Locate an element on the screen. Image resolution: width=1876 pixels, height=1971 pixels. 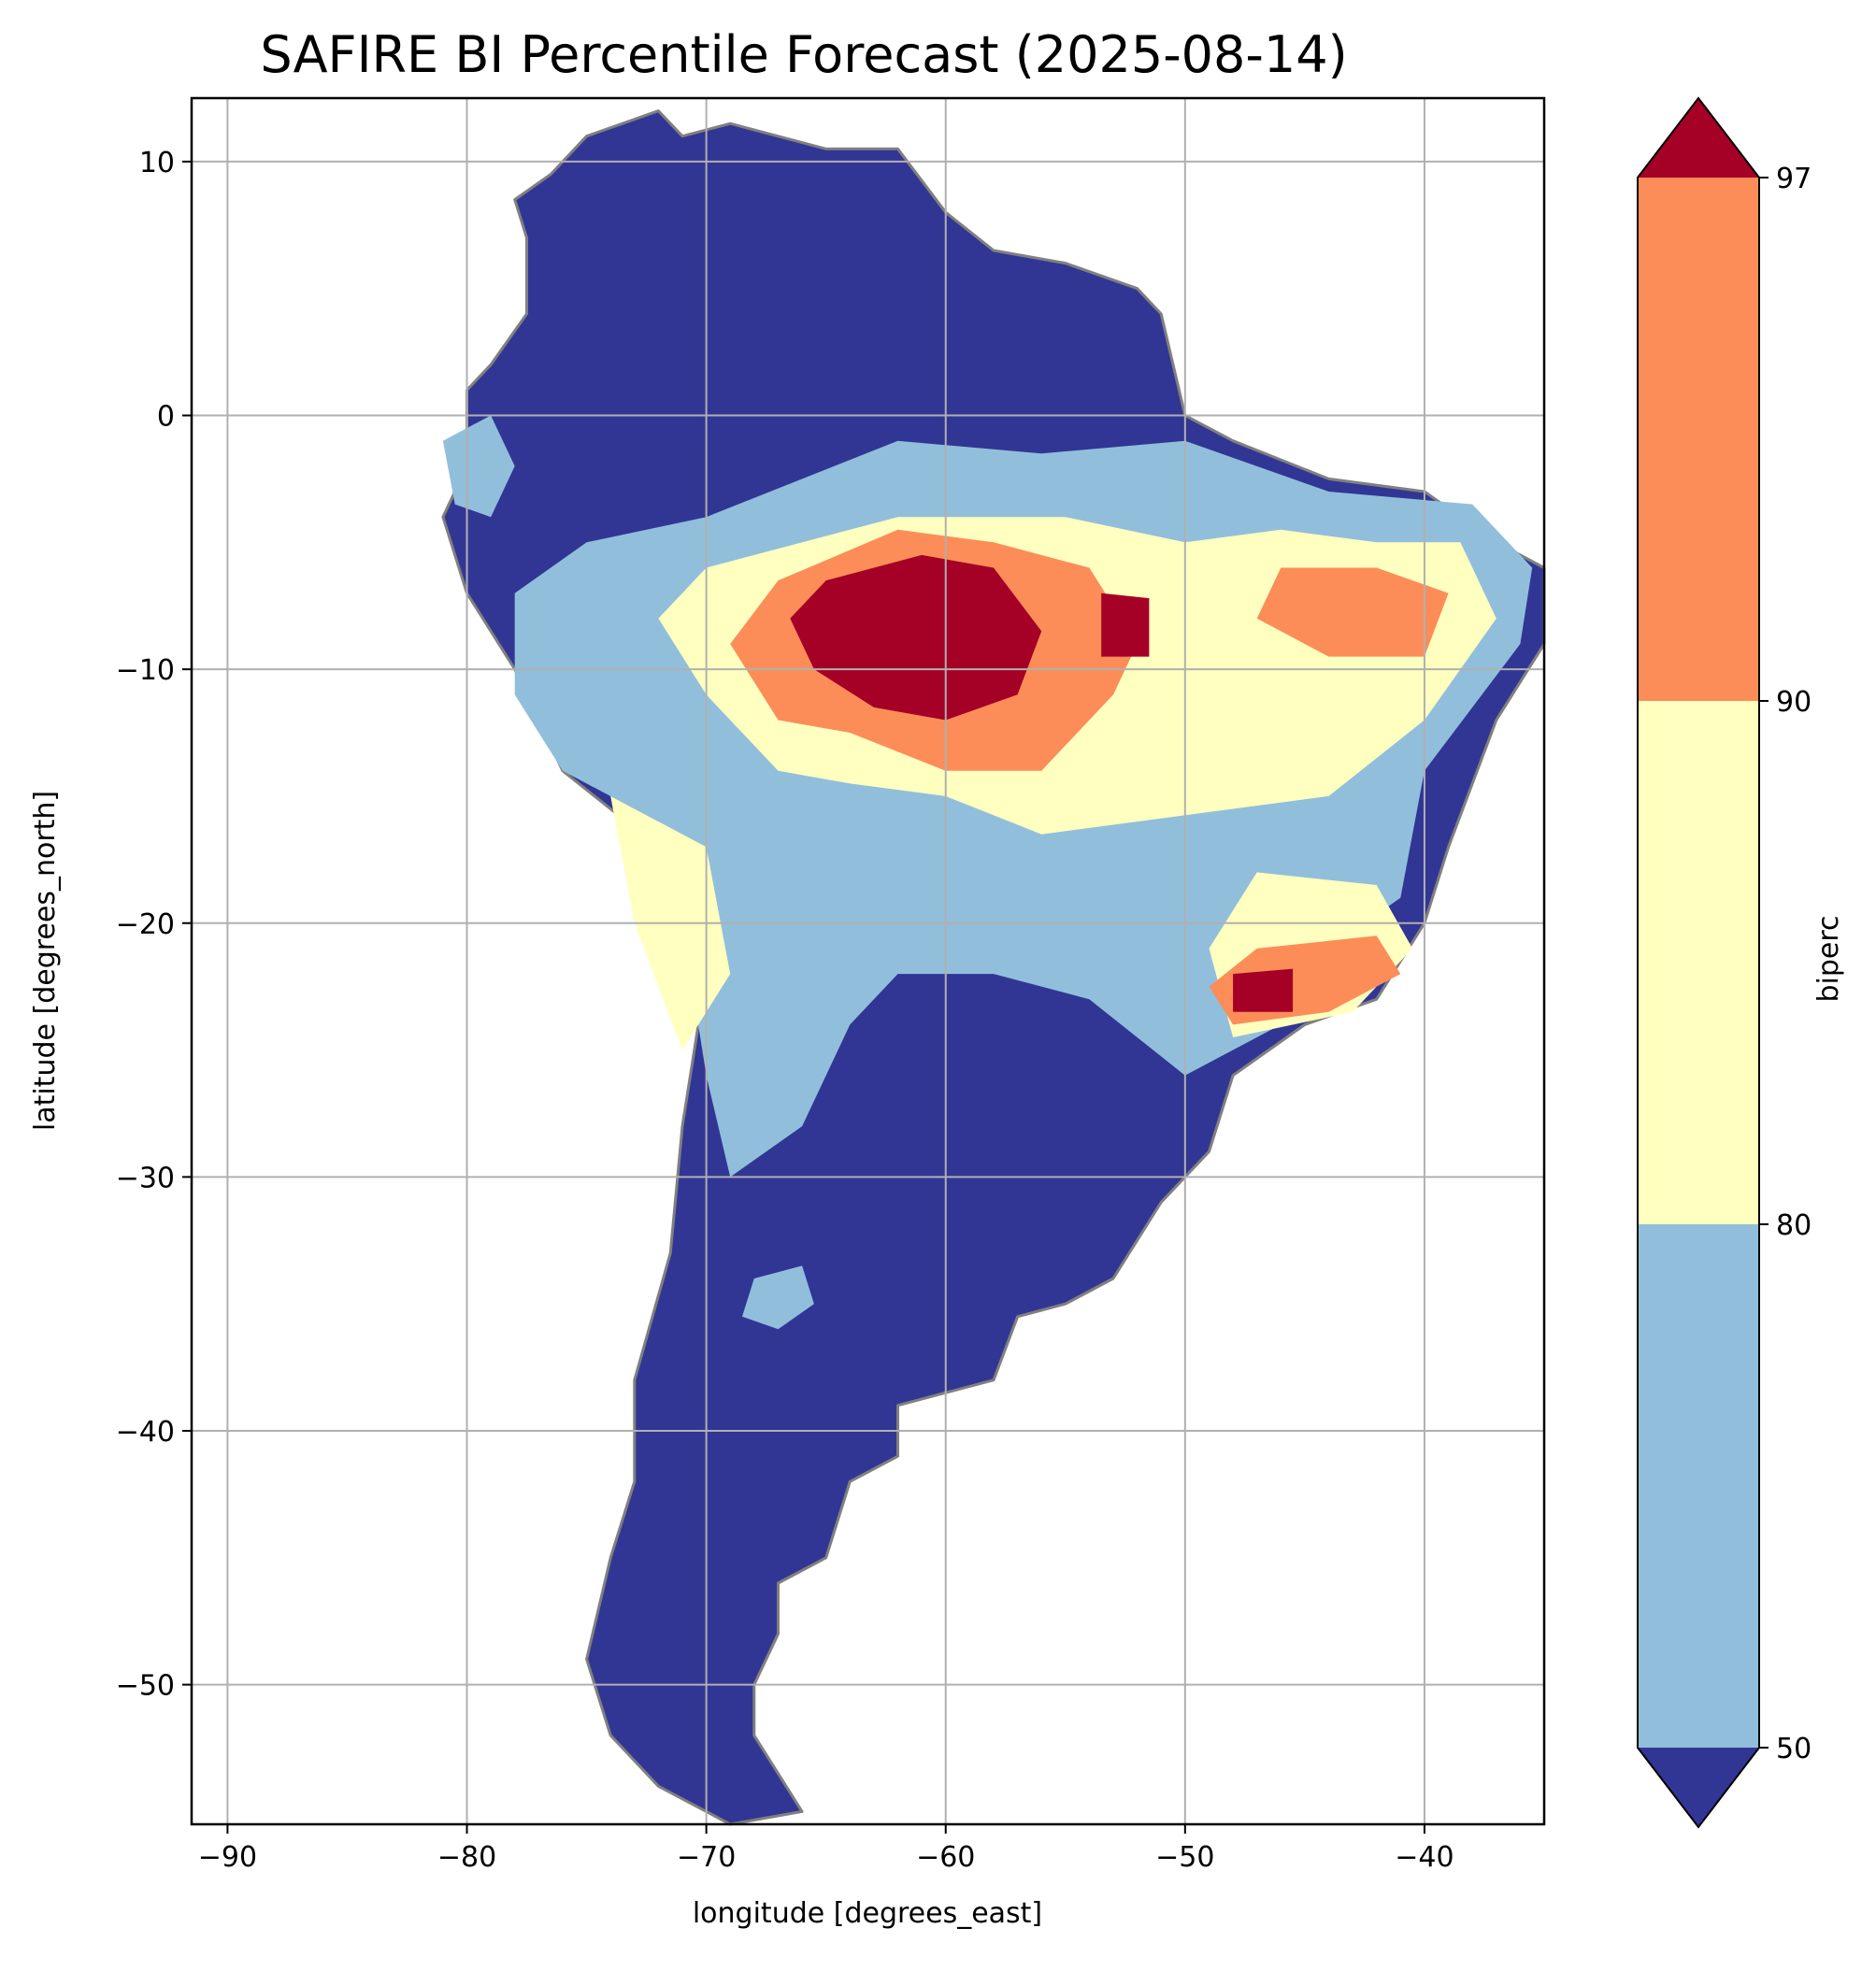
x-tick-label: −60 is located at coordinates (946, 1857).